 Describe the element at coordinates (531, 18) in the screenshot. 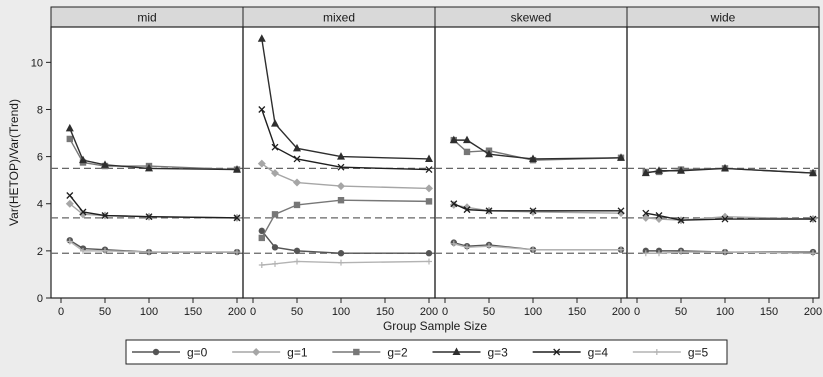

I see `panel-label: skewed` at that location.